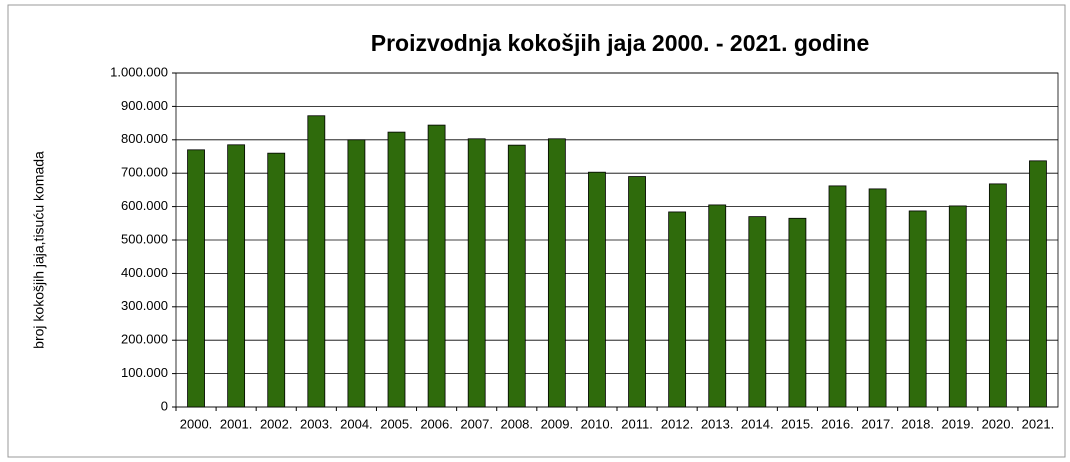  What do you see at coordinates (917, 423) in the screenshot?
I see `x-tick-label: 2018.` at bounding box center [917, 423].